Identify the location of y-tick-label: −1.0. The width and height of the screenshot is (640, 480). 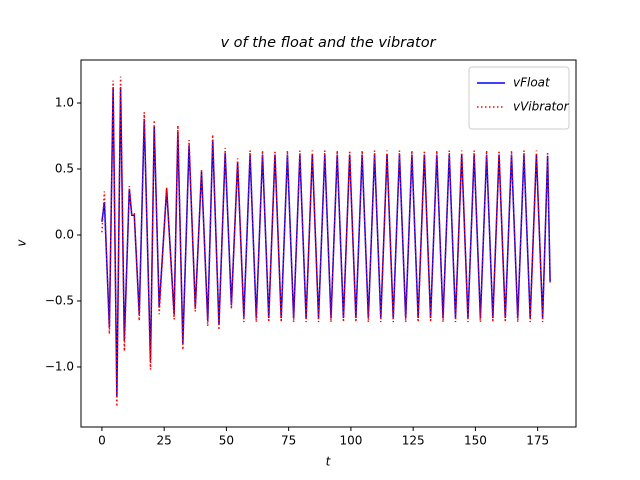
(59, 366).